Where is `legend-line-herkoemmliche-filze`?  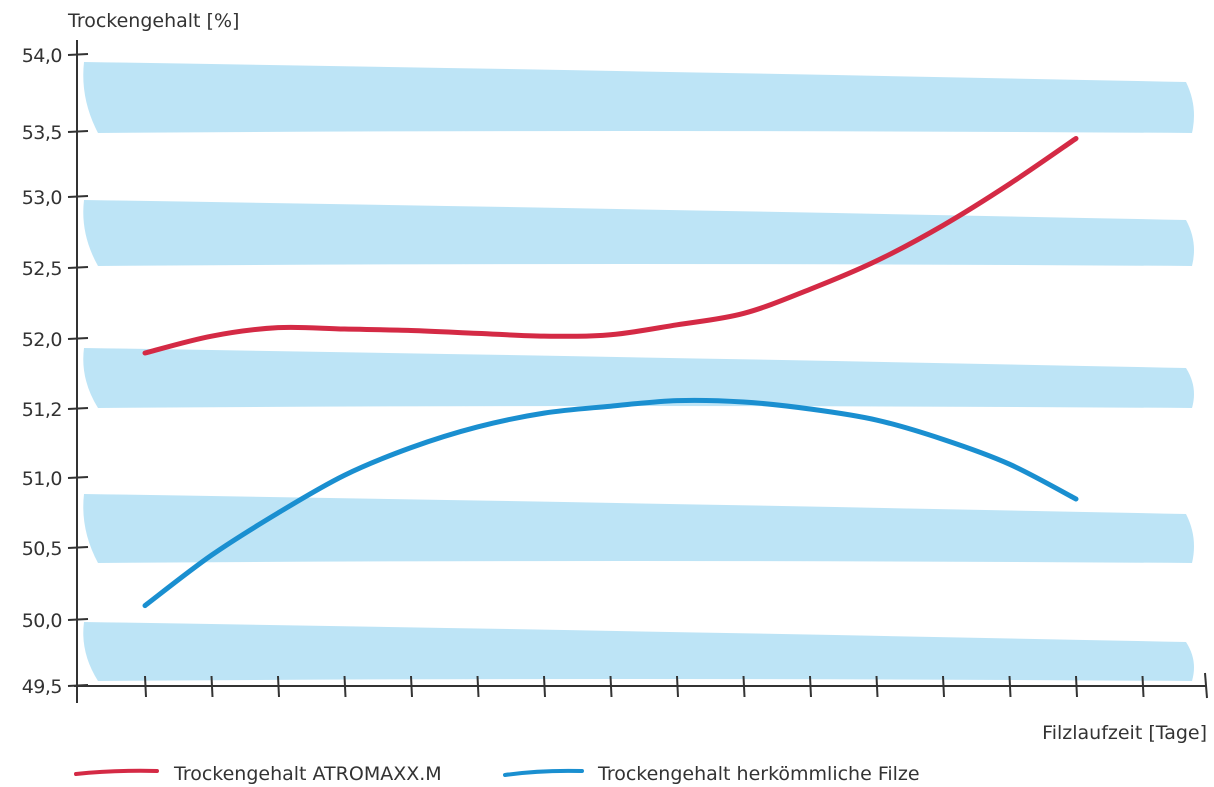
legend-line-herkoemmliche-filze is located at coordinates (543, 772).